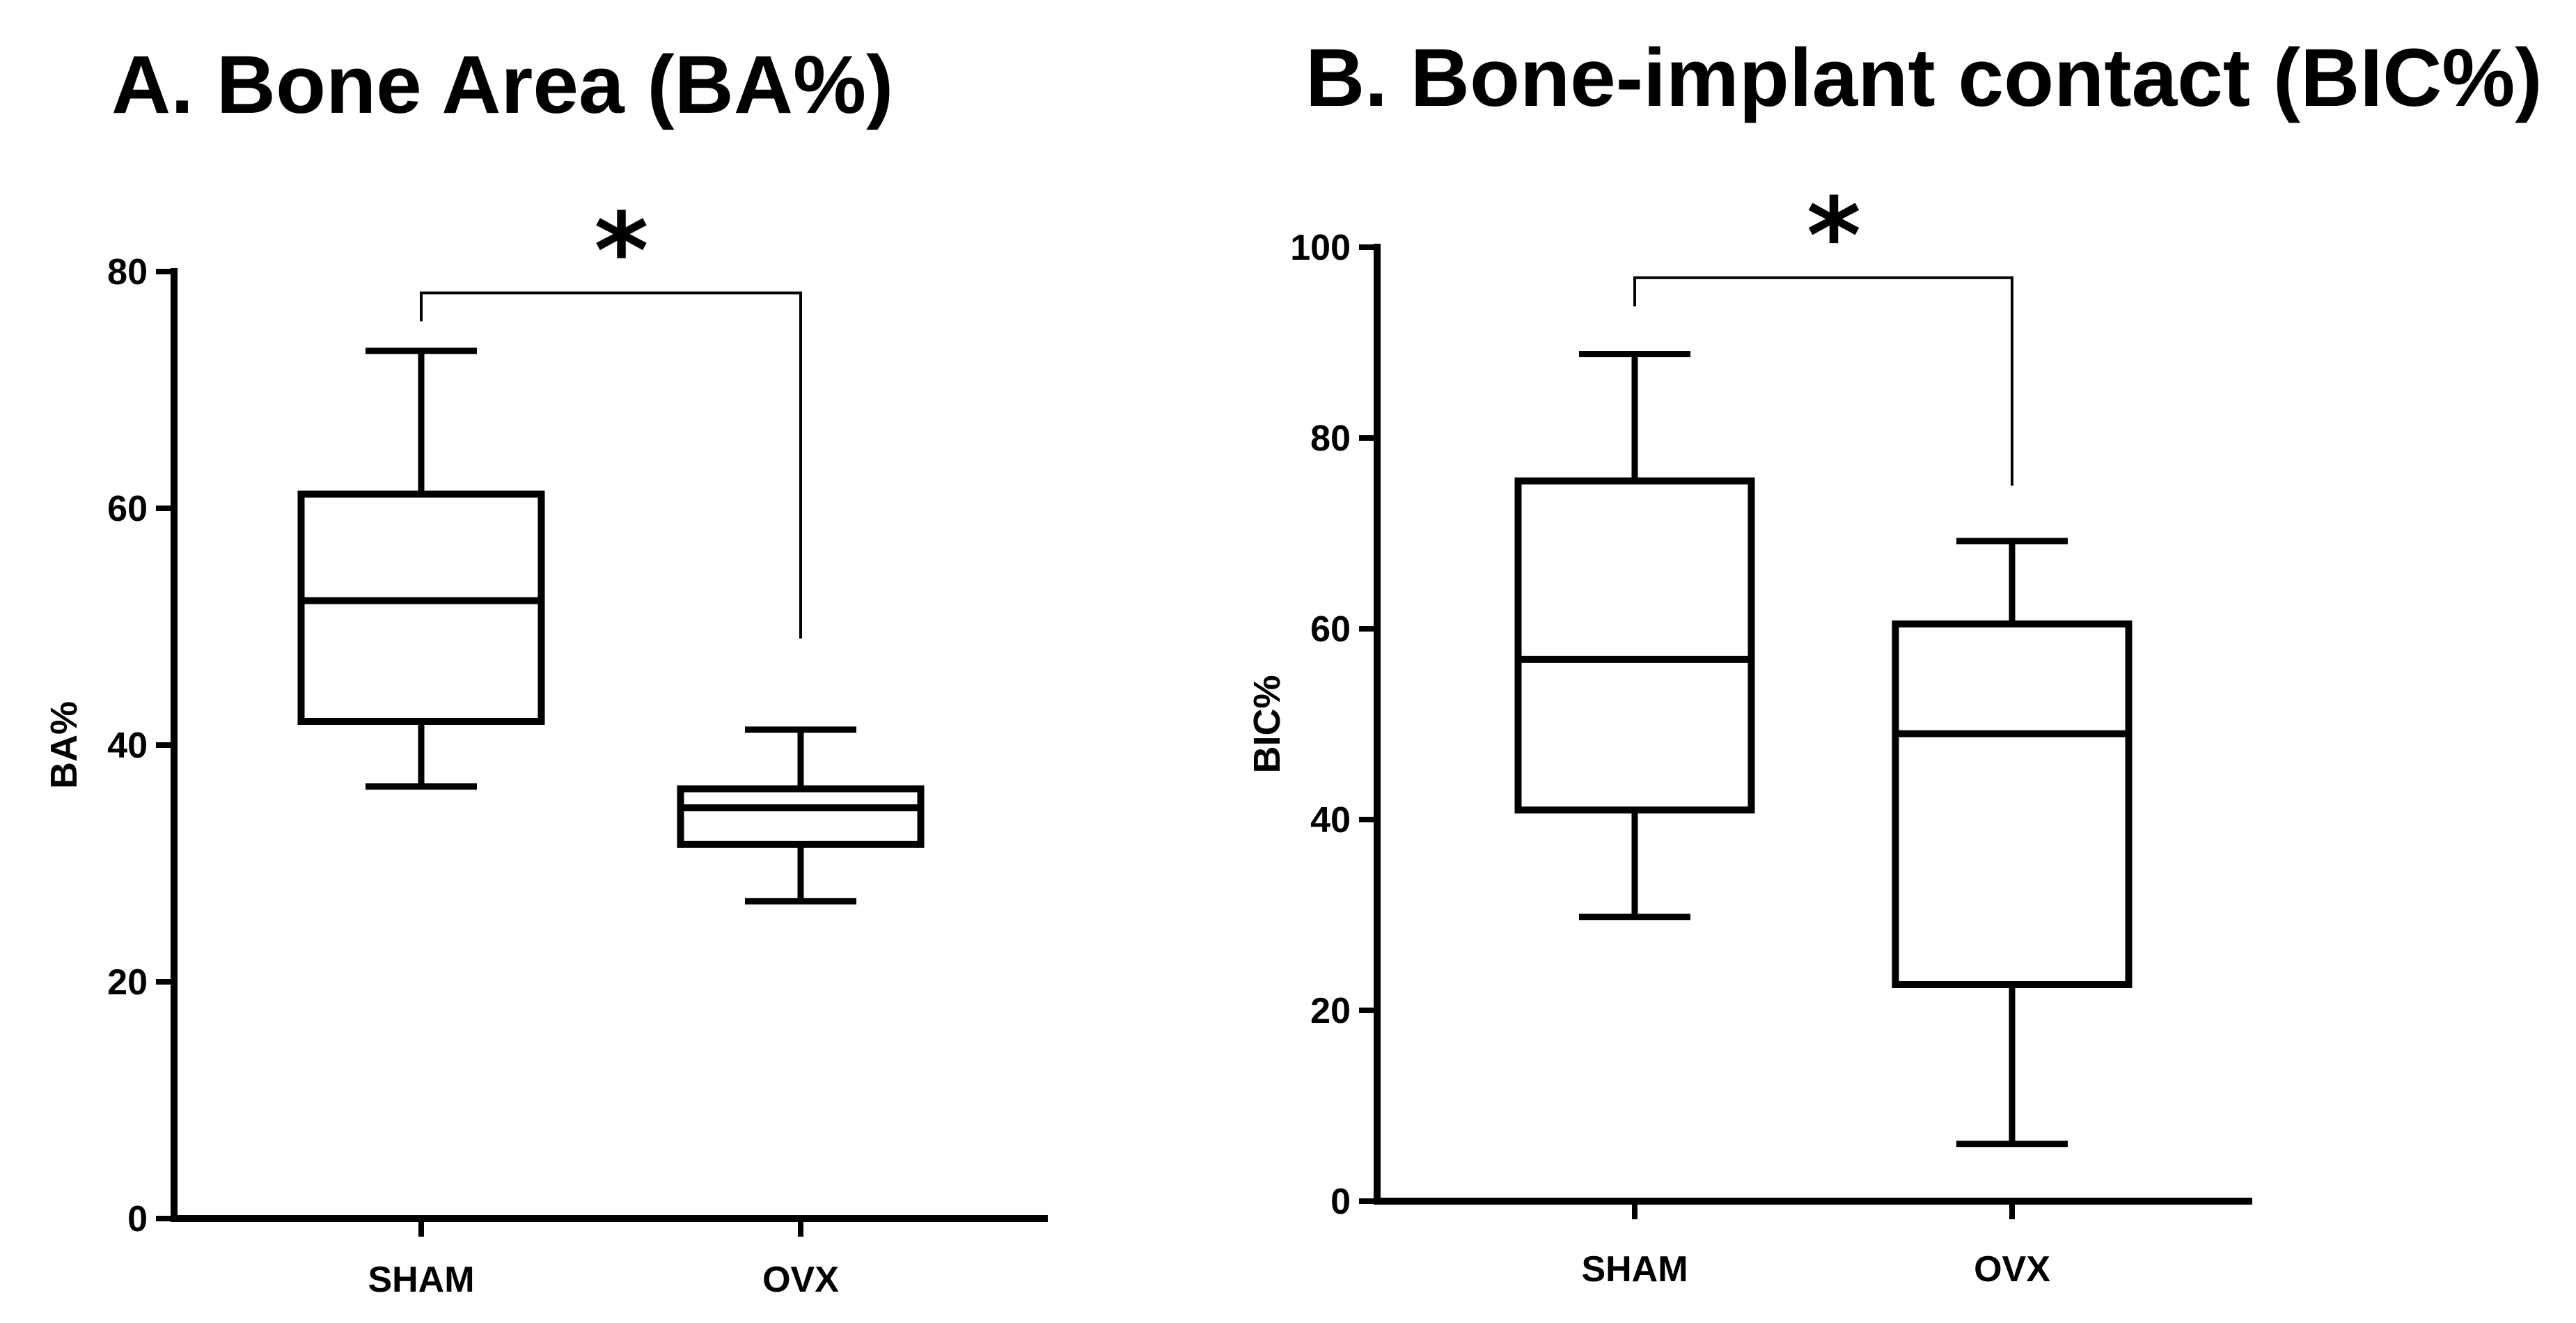 This screenshot has width=2576, height=1323. What do you see at coordinates (64, 745) in the screenshot?
I see `y-axis-label: BA%` at bounding box center [64, 745].